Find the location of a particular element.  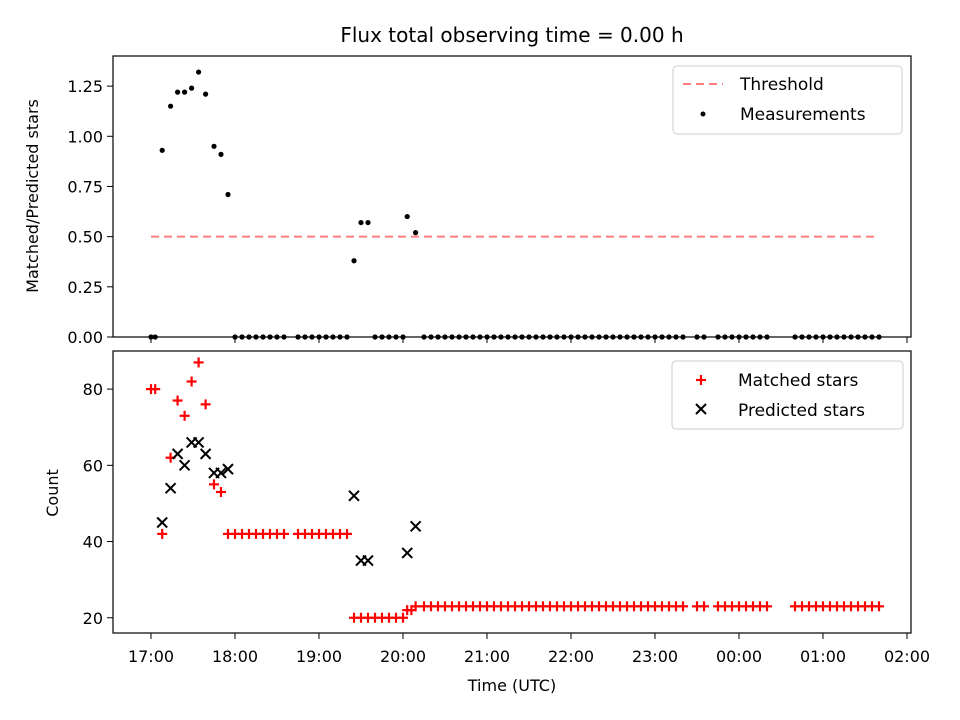

bottom-y-tick-label: 20 is located at coordinates (93, 618).